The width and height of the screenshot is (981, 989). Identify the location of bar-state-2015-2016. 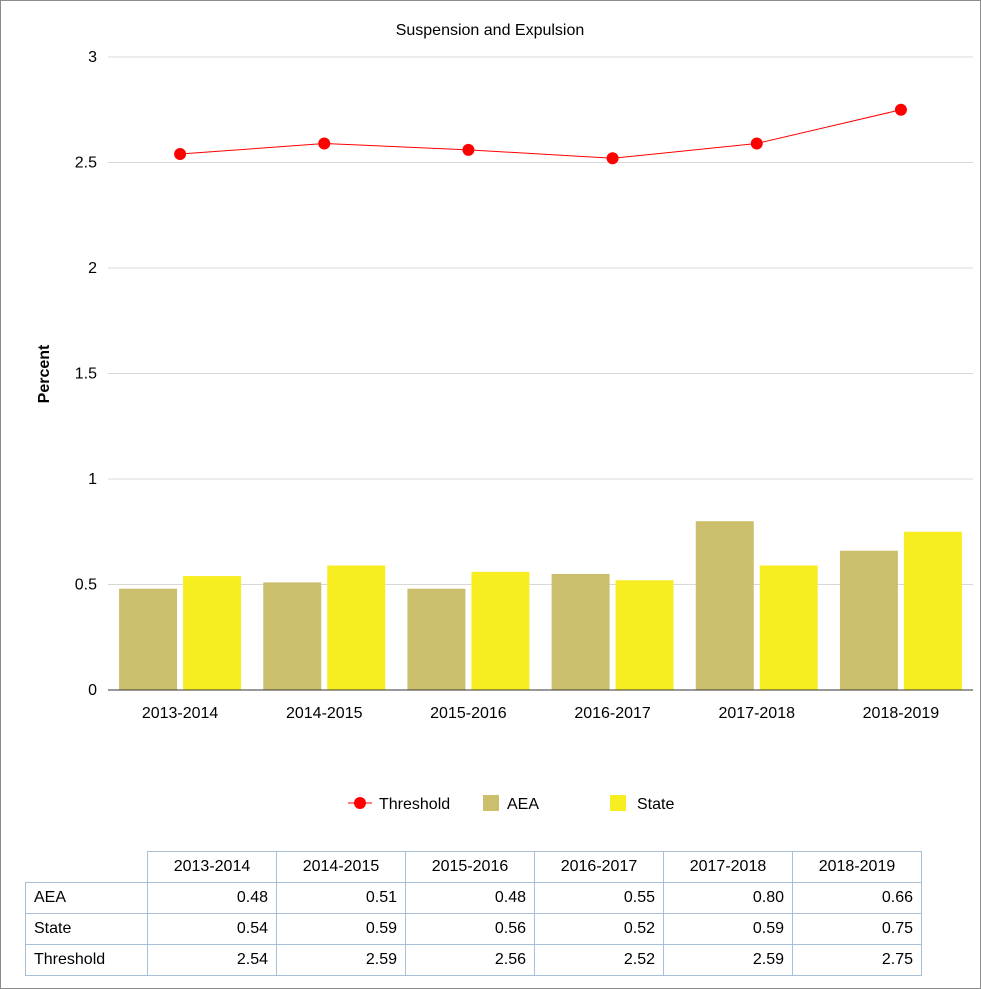
(500, 630).